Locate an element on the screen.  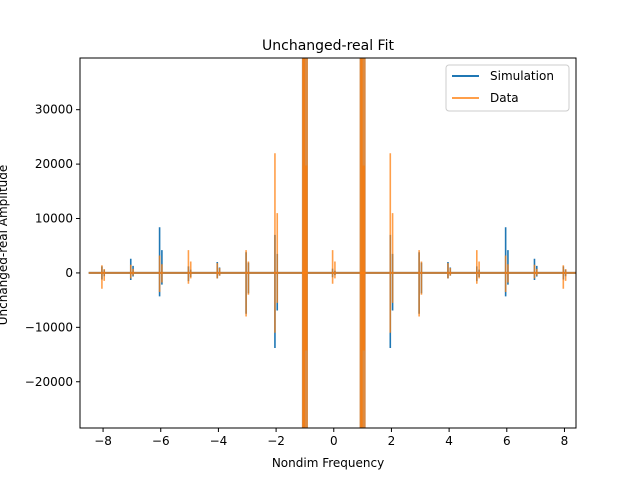
x-tick-label-1: −6 is located at coordinates (161, 441).